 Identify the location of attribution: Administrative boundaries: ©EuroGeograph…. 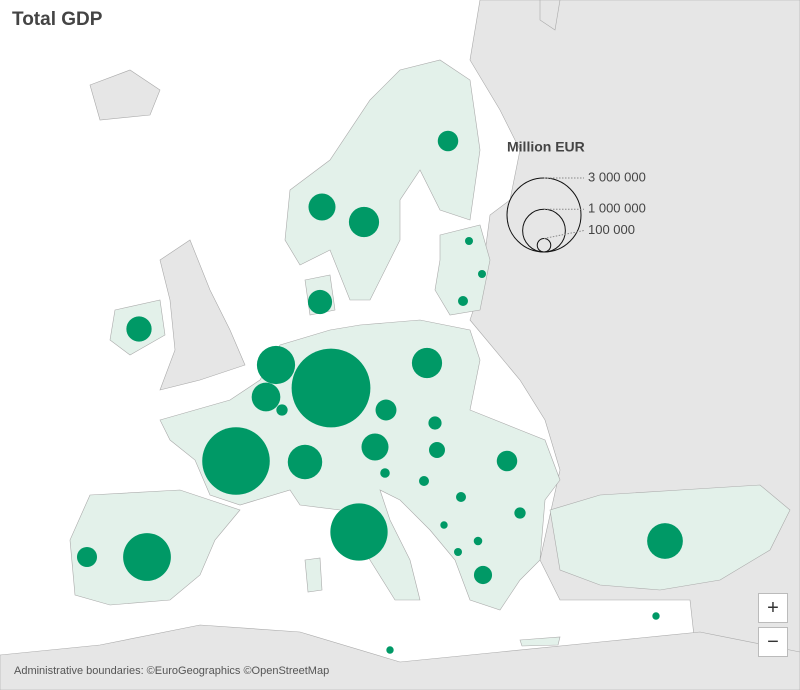
(171, 671).